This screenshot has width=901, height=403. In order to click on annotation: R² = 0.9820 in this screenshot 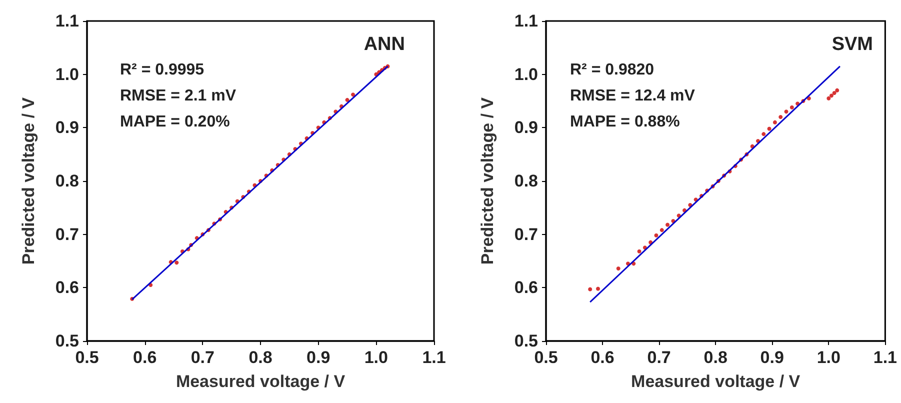, I will do `click(612, 70)`.